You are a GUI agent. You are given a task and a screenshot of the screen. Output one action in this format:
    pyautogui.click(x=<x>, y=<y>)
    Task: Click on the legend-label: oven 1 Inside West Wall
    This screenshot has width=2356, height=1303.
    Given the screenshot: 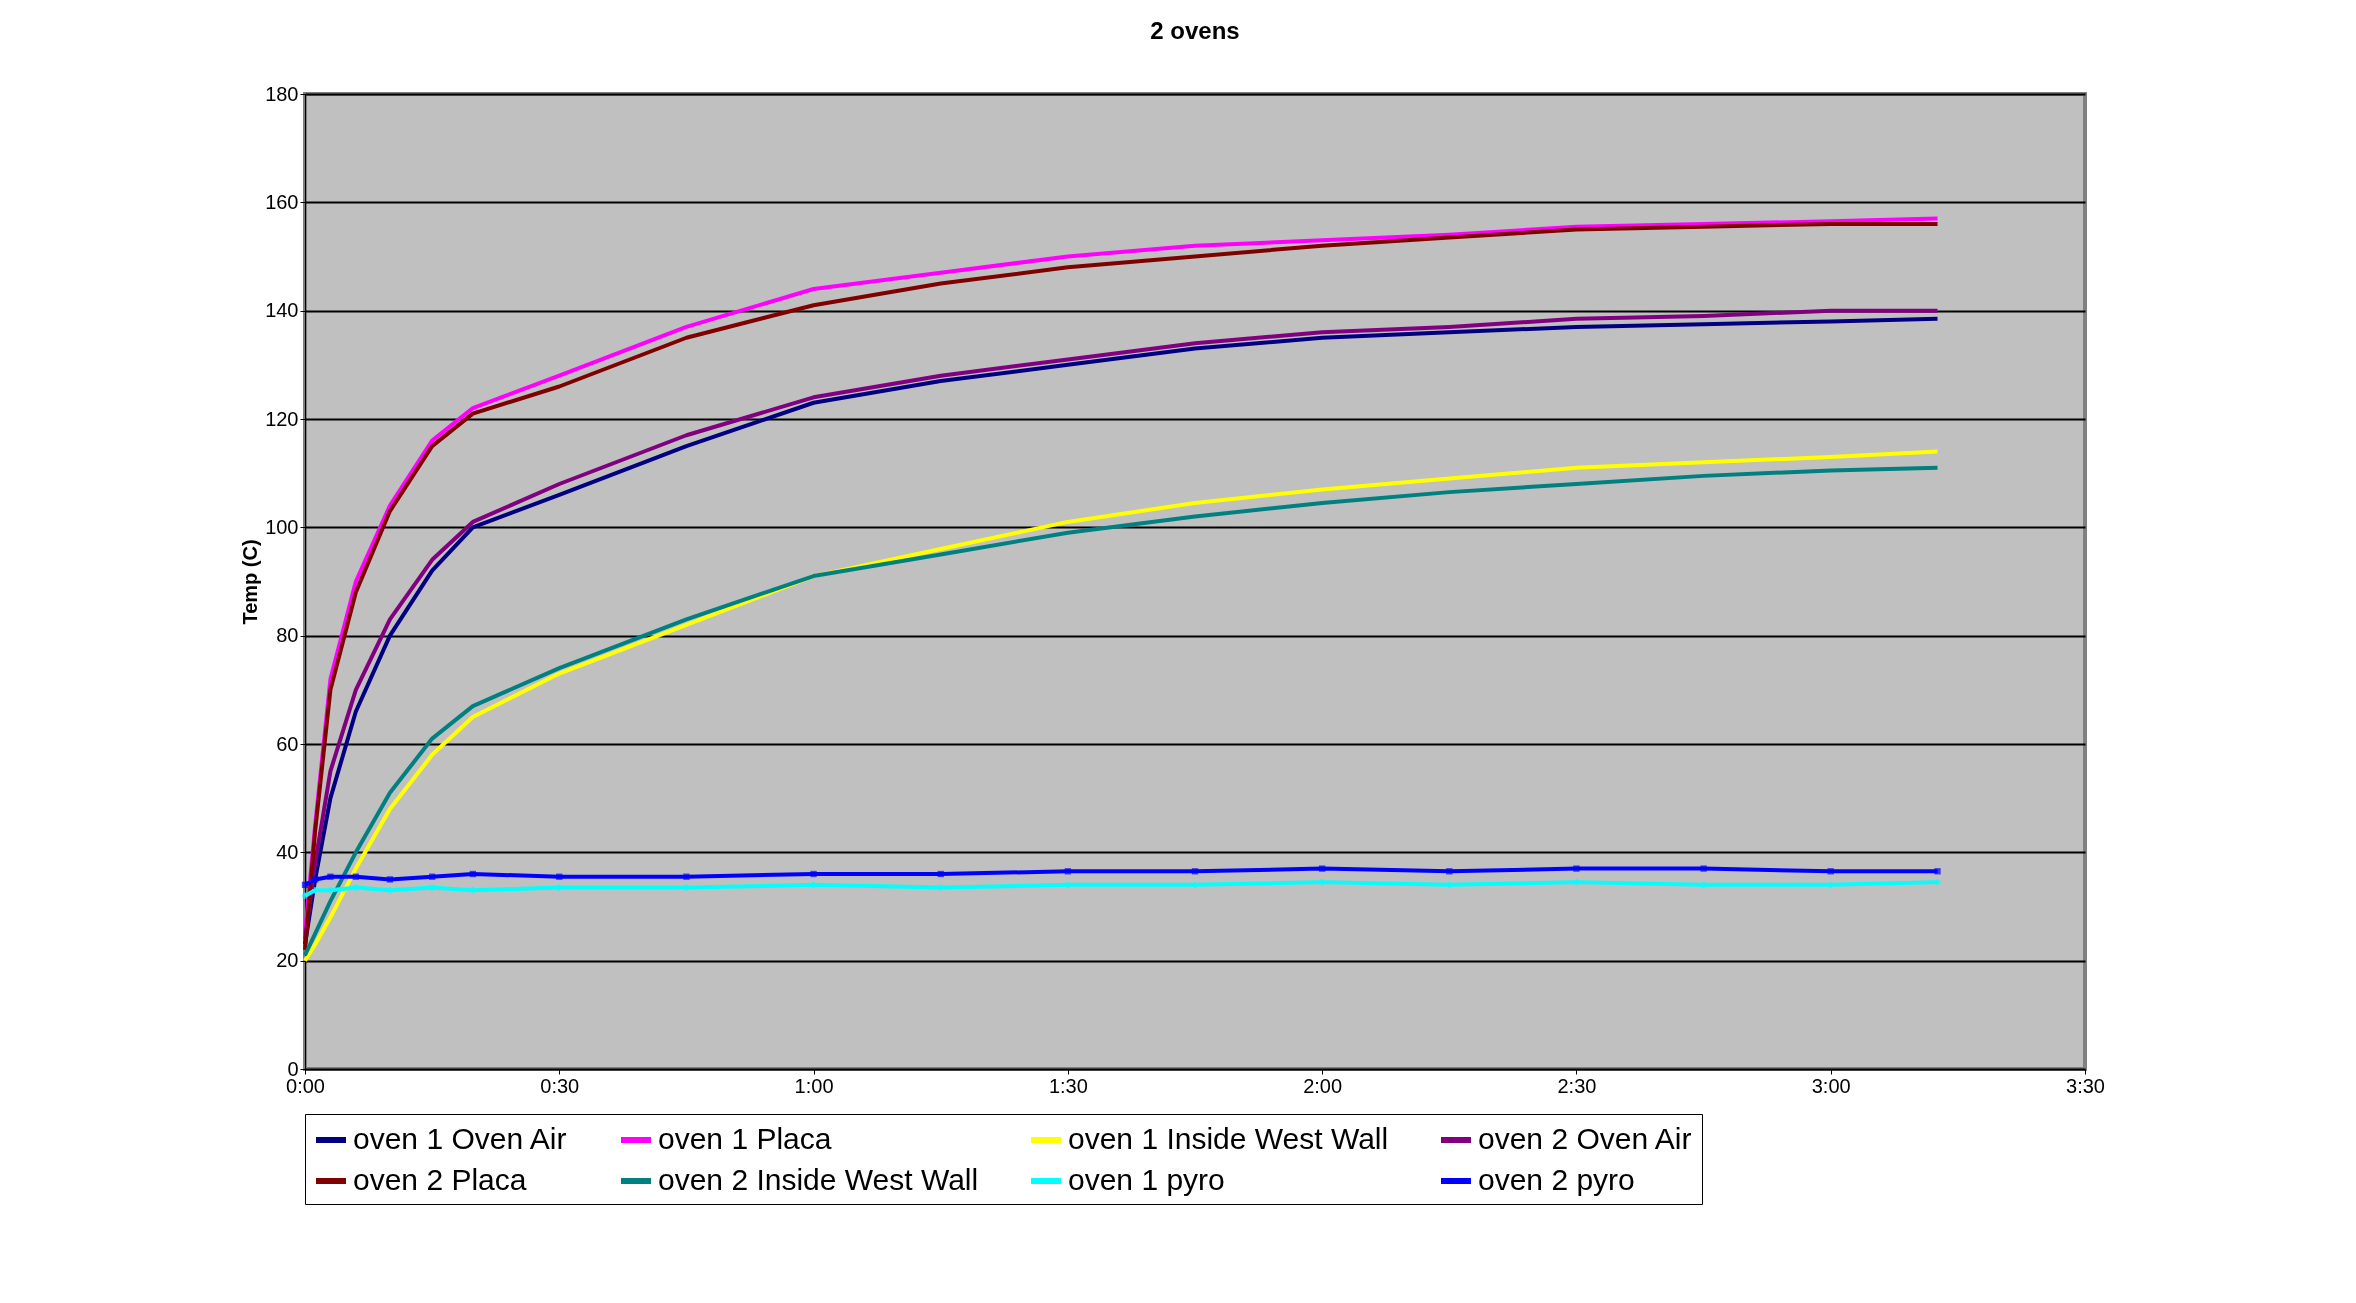 What is the action you would take?
    pyautogui.click(x=1228, y=1138)
    